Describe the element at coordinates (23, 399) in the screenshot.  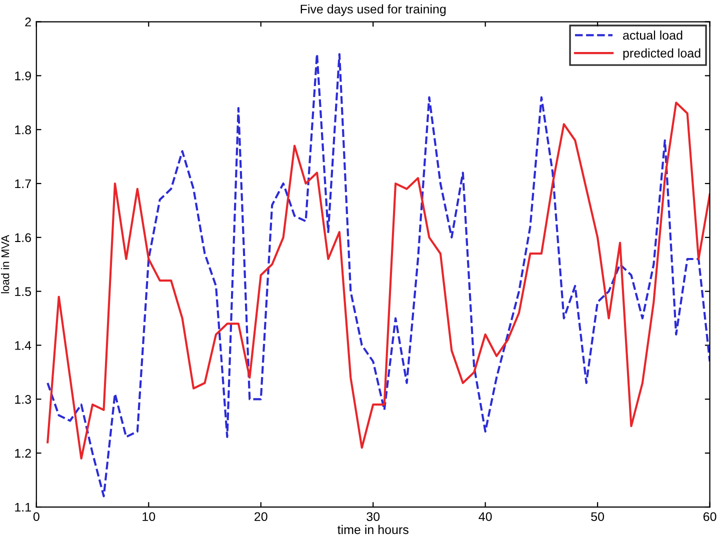
I see `y-tick-label: 1.3` at that location.